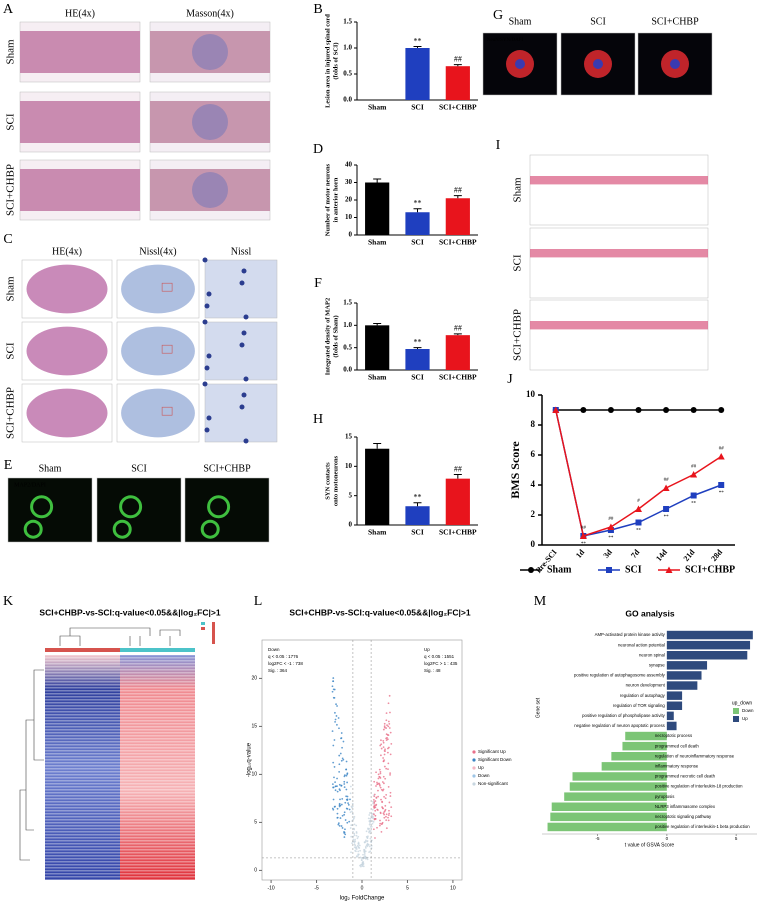  What do you see at coordinates (254, 727) in the screenshot?
I see `y-tick-label: 15` at bounding box center [254, 727].